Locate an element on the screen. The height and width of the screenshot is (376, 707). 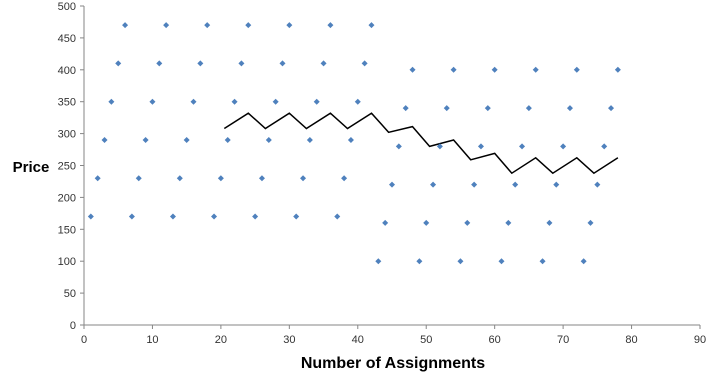
y-tick-label: 500 is located at coordinates (67, 7).